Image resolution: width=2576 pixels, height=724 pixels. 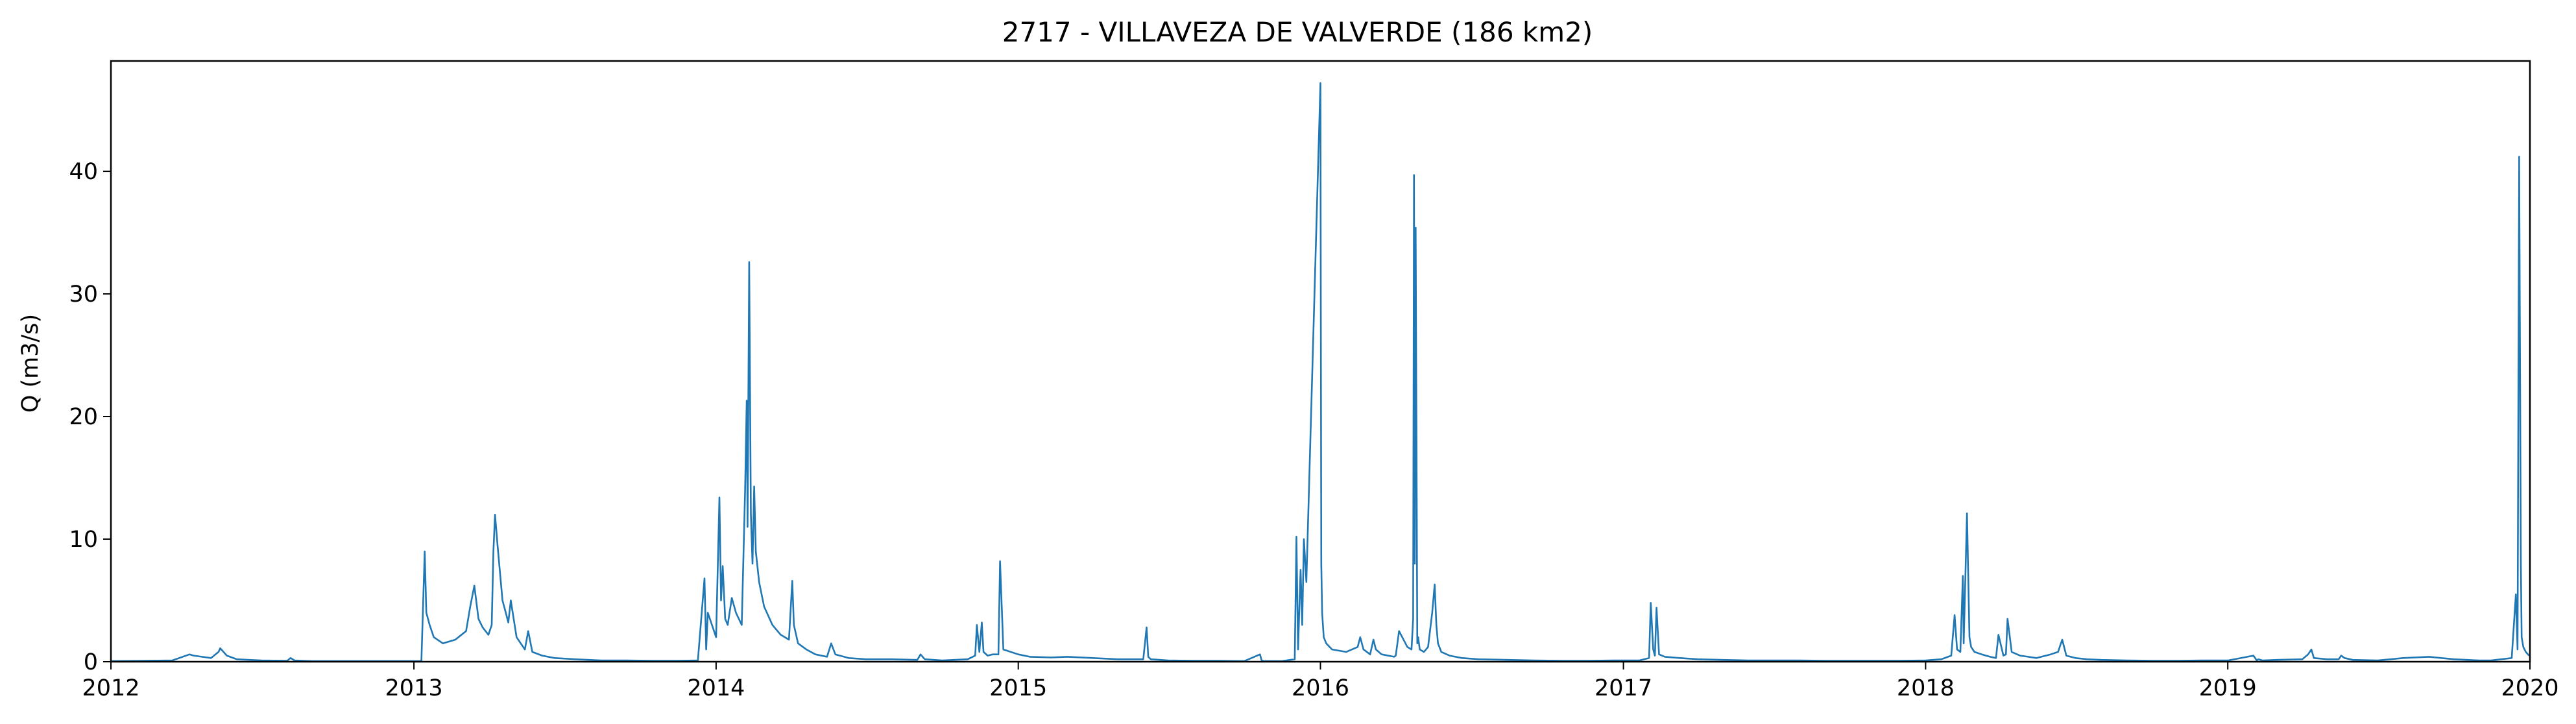 I want to click on y-axis-ticks: 0 10 20 30 40, so click(x=90, y=417).